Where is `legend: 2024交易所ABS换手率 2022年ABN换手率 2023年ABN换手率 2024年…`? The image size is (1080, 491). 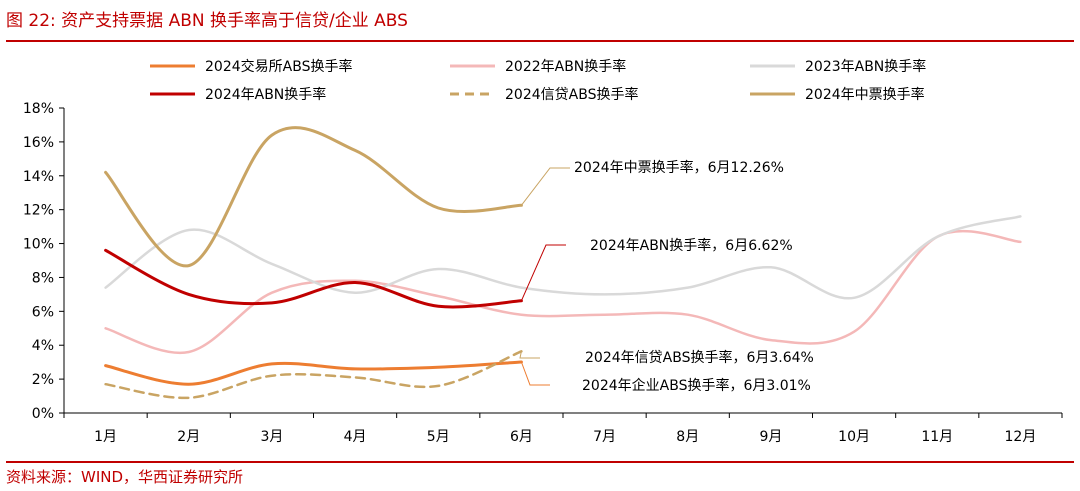
legend: 2024交易所ABS换手率 2022年ABN换手率 2023年ABN换手率 2024年… is located at coordinates (538, 80).